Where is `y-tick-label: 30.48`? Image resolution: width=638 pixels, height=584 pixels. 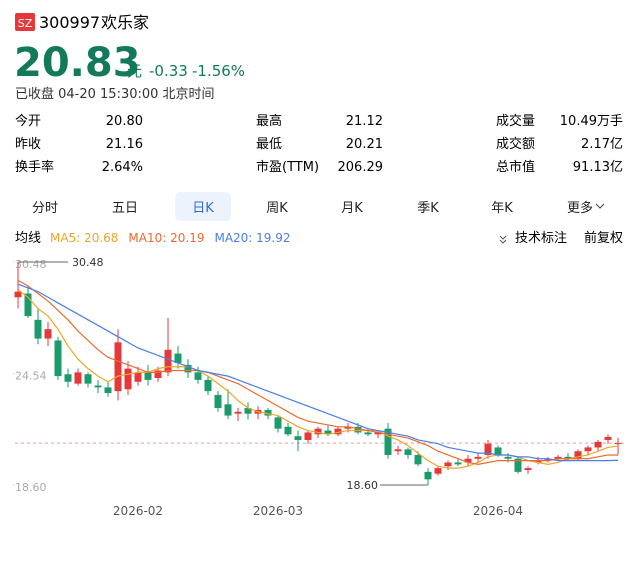
y-tick-label: 30.48 is located at coordinates (31, 264).